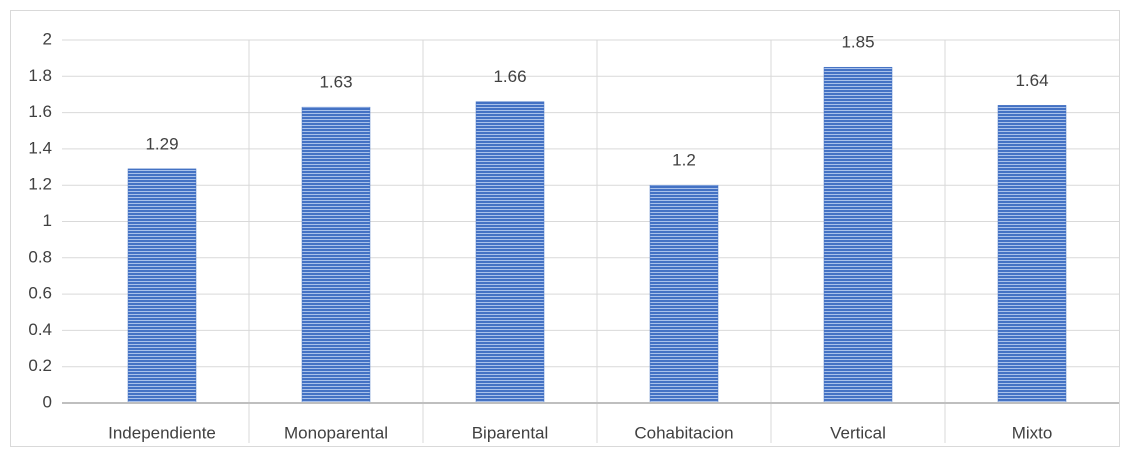 Image resolution: width=1130 pixels, height=462 pixels. Describe the element at coordinates (509, 76) in the screenshot. I see `data-label: 1.66` at that location.